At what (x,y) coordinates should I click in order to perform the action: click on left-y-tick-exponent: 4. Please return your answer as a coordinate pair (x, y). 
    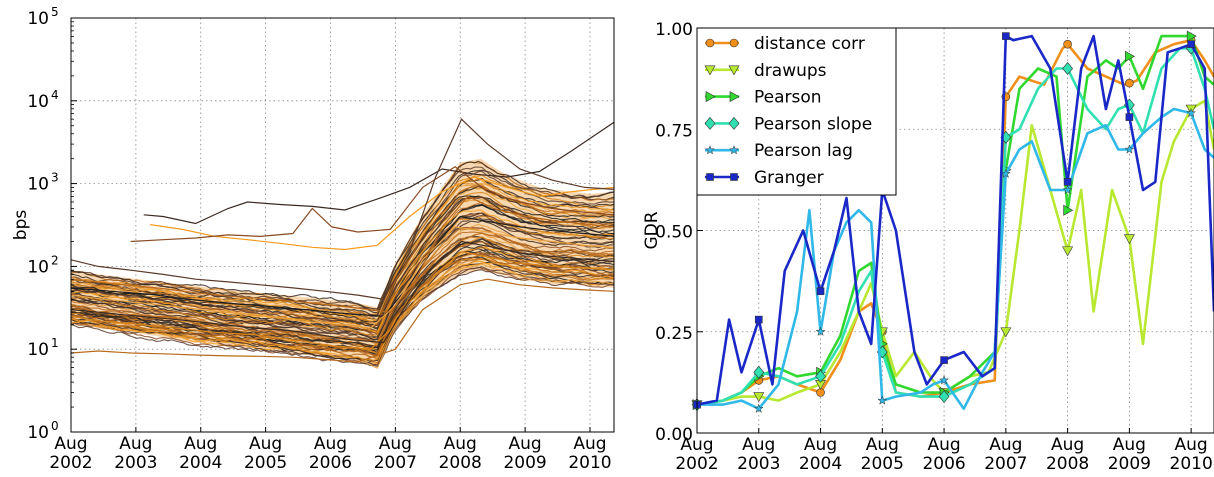
    Looking at the image, I should click on (55, 95).